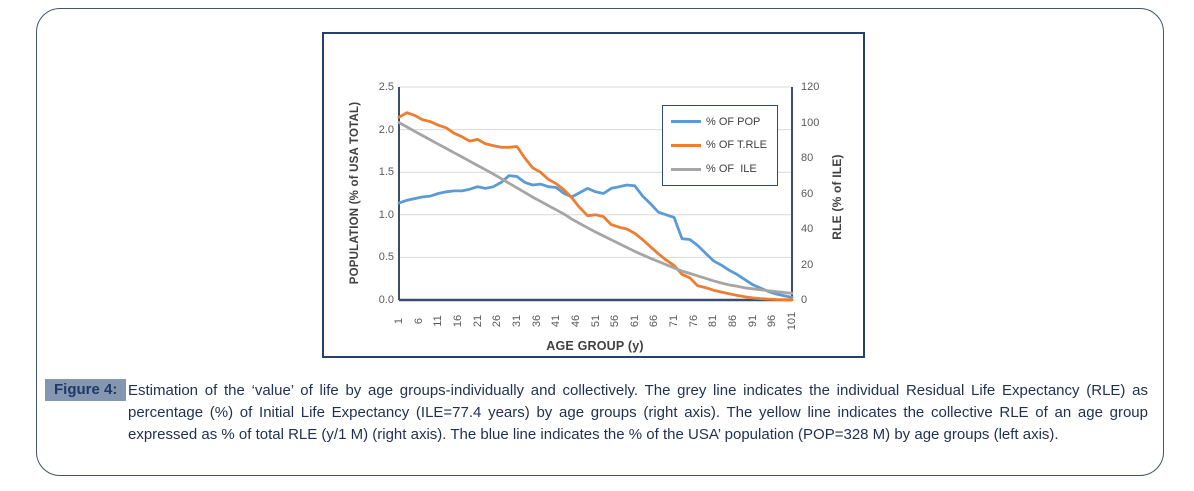 The height and width of the screenshot is (491, 1194). I want to click on legend-entry: % OF POP, so click(720, 122).